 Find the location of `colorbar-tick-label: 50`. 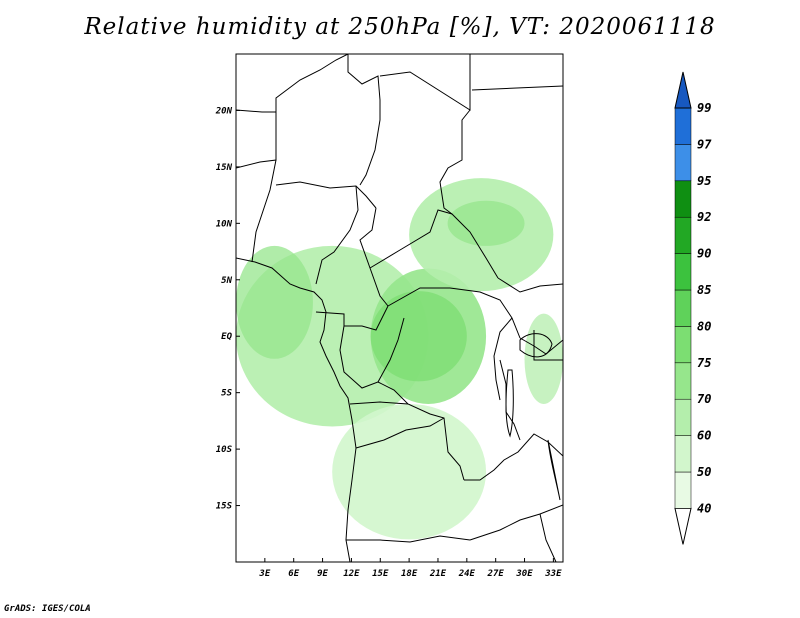

colorbar-tick-label: 50 is located at coordinates (704, 472).